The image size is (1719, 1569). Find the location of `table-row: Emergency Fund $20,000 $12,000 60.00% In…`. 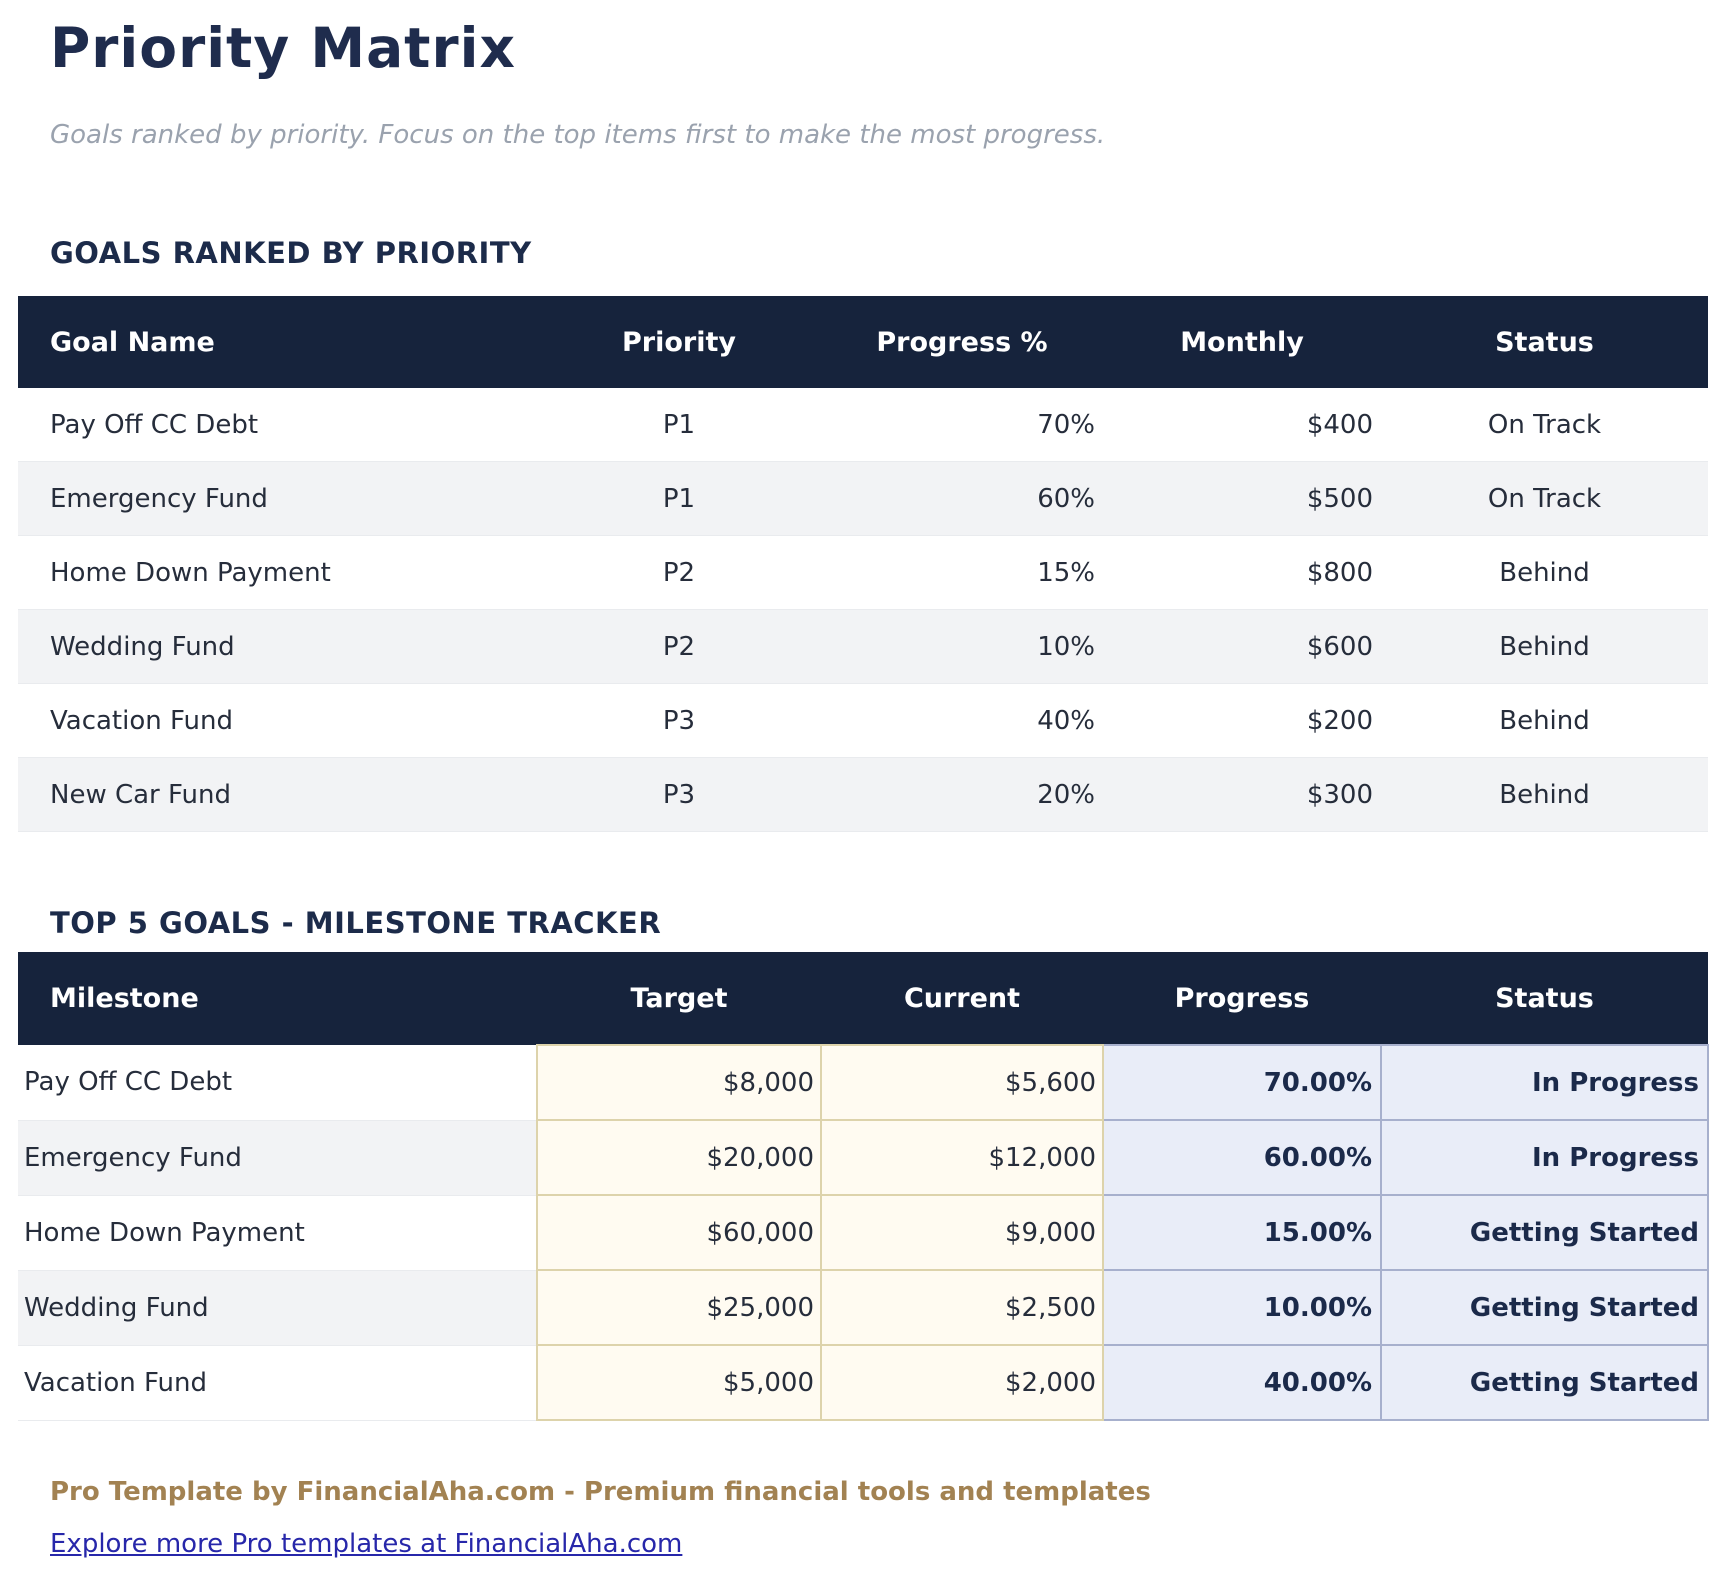

table-row: Emergency Fund $20,000 $12,000 60.00% In… is located at coordinates (863, 1157).